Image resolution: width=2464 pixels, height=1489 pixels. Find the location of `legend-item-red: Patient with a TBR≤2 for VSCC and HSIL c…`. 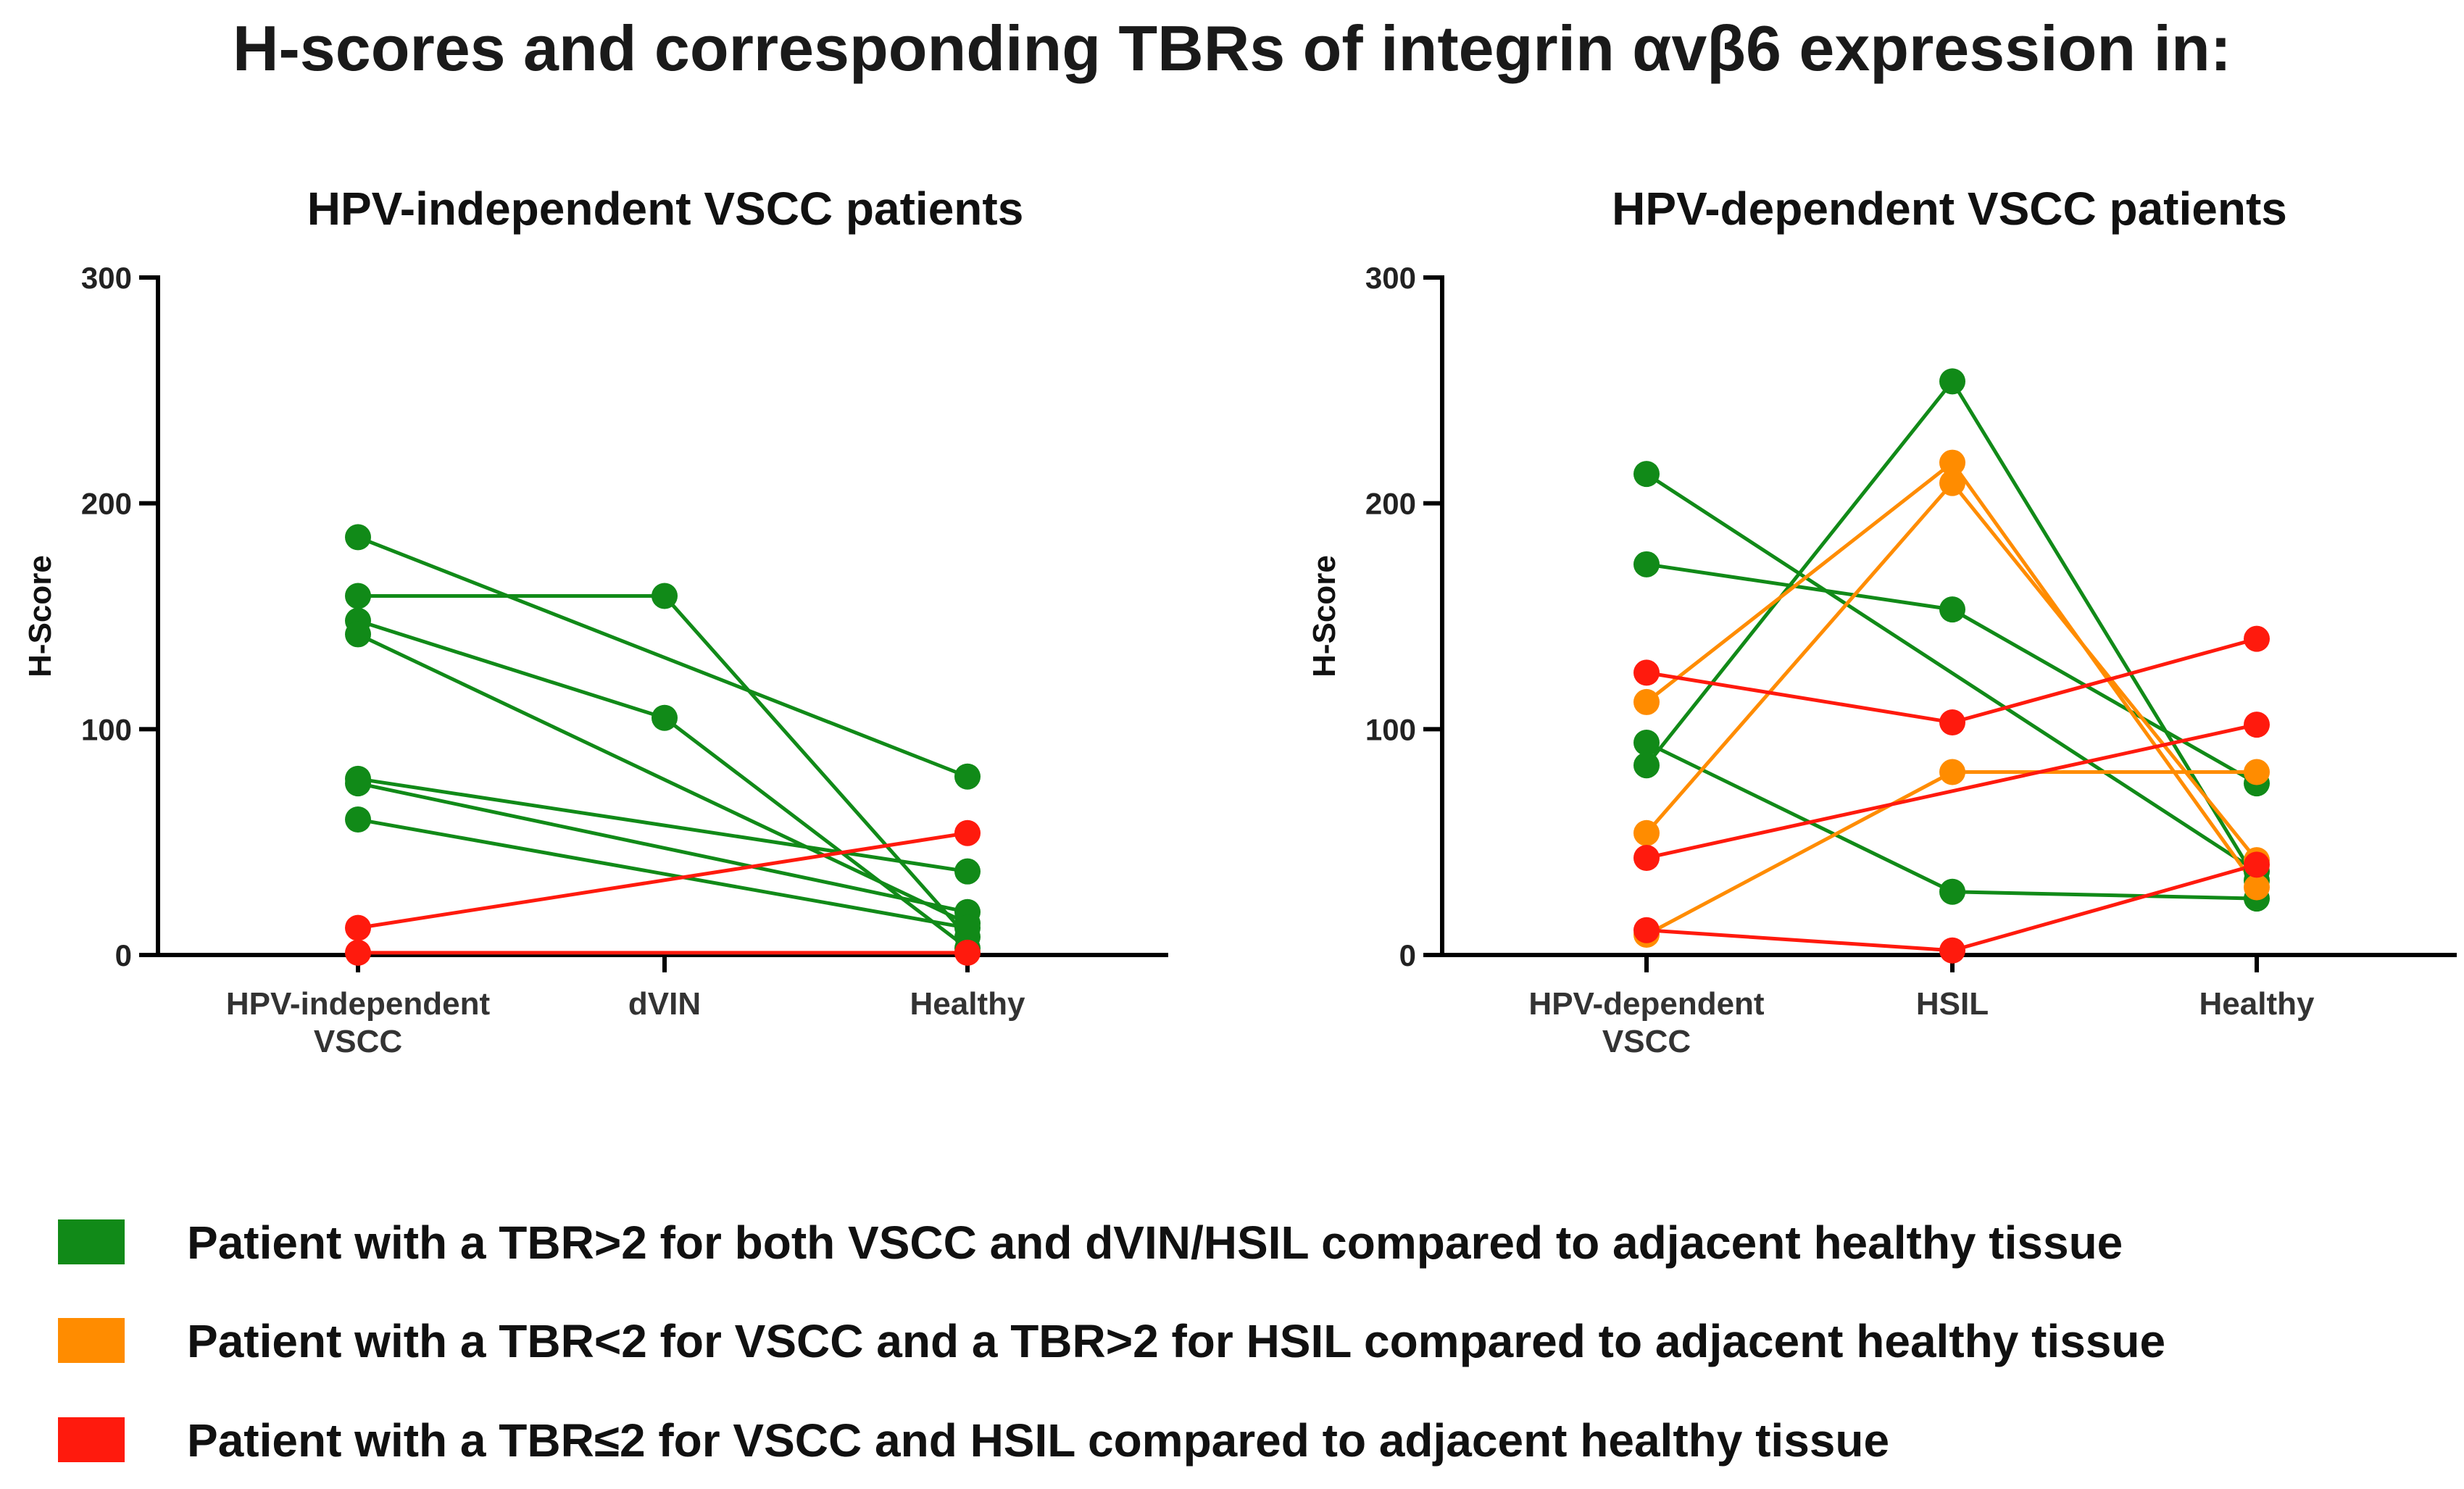

legend-item-red: Patient with a TBR≤2 for VSCC and HSIL c… is located at coordinates (1217, 1439).